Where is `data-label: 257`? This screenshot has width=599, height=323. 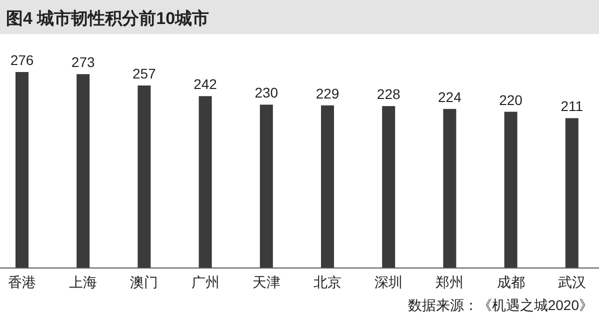 data-label: 257 is located at coordinates (144, 73).